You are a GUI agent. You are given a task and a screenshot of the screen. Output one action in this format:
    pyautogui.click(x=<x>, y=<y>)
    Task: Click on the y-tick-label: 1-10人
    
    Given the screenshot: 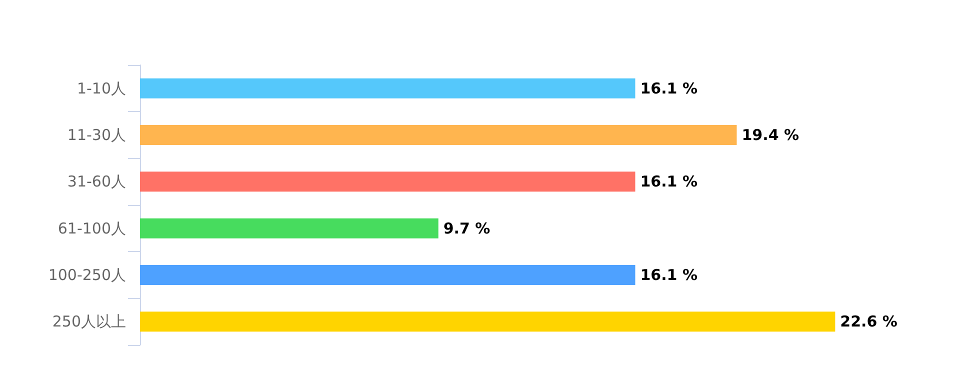 What is the action you would take?
    pyautogui.click(x=101, y=88)
    